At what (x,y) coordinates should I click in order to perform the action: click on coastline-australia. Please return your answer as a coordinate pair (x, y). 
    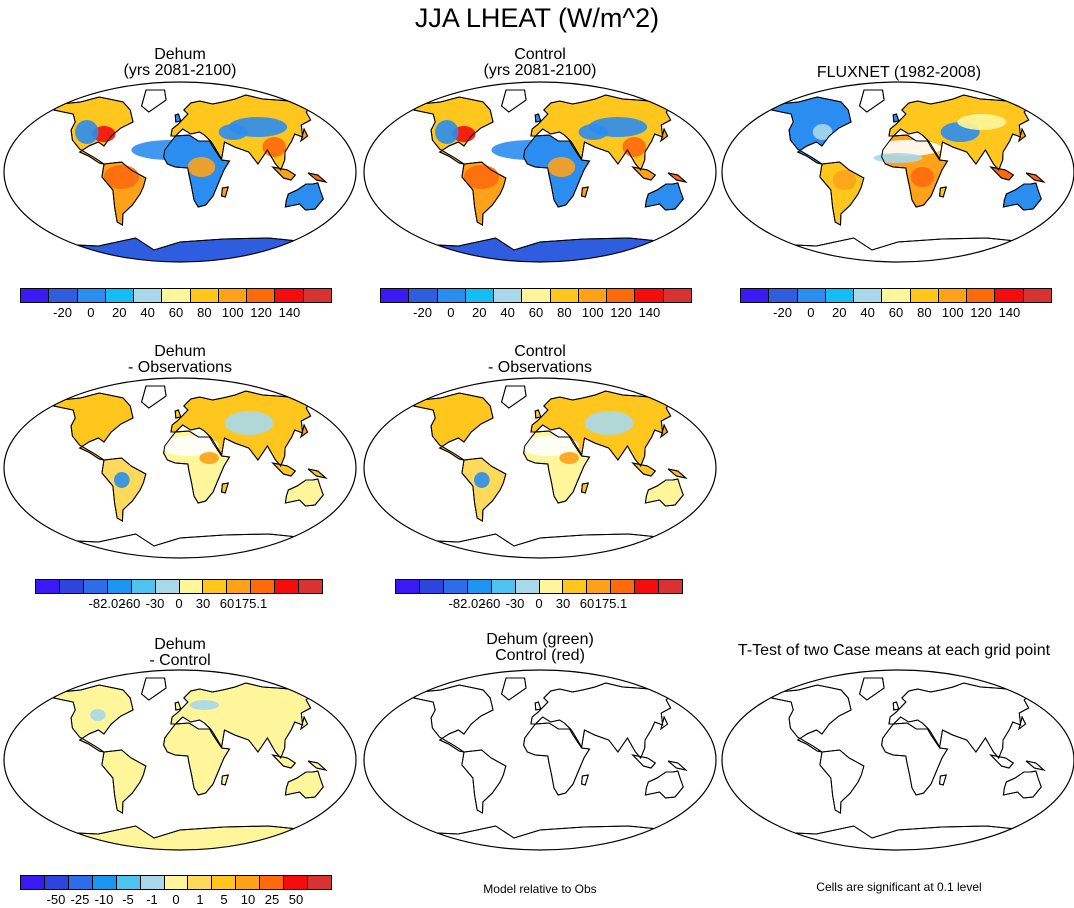
    Looking at the image, I should click on (664, 196).